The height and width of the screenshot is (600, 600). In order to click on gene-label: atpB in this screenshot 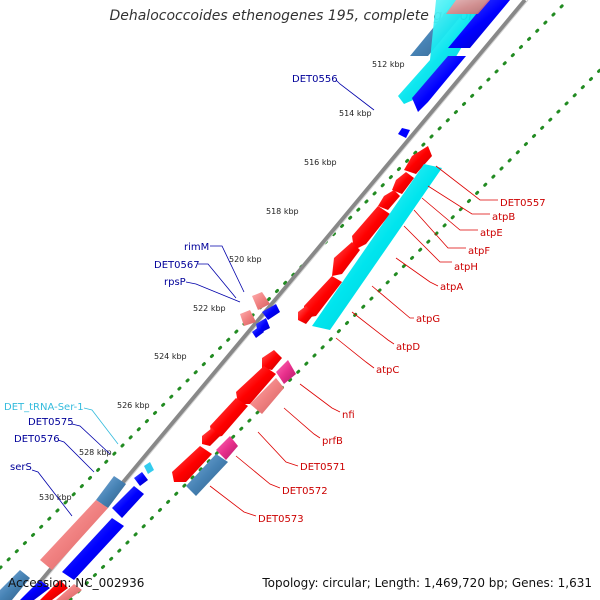, I will do `click(503, 217)`.